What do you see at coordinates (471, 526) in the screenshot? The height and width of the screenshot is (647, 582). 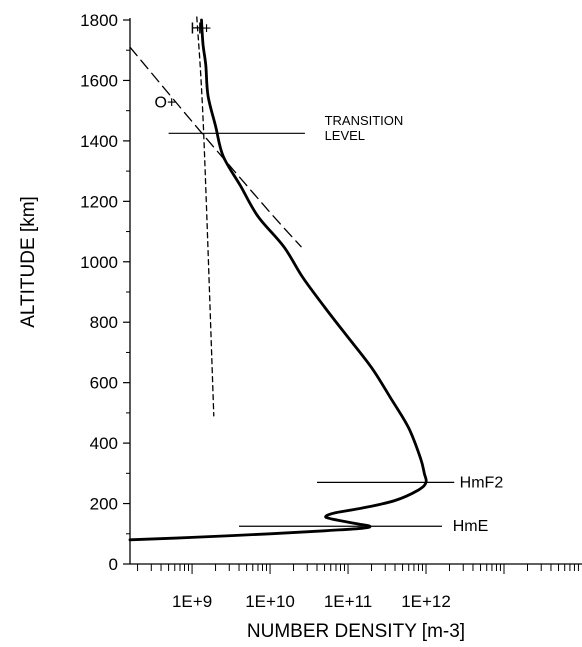 I see `annotation-label: HmE` at bounding box center [471, 526].